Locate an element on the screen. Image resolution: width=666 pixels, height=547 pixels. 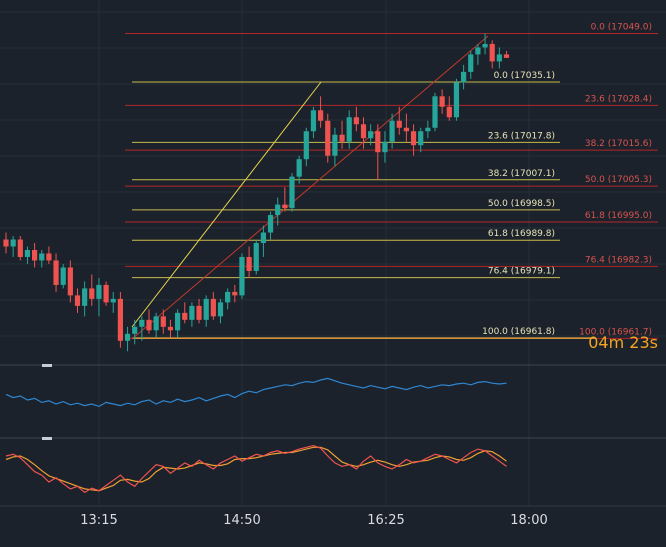
countdown-seconds: 23 is located at coordinates (639, 342).